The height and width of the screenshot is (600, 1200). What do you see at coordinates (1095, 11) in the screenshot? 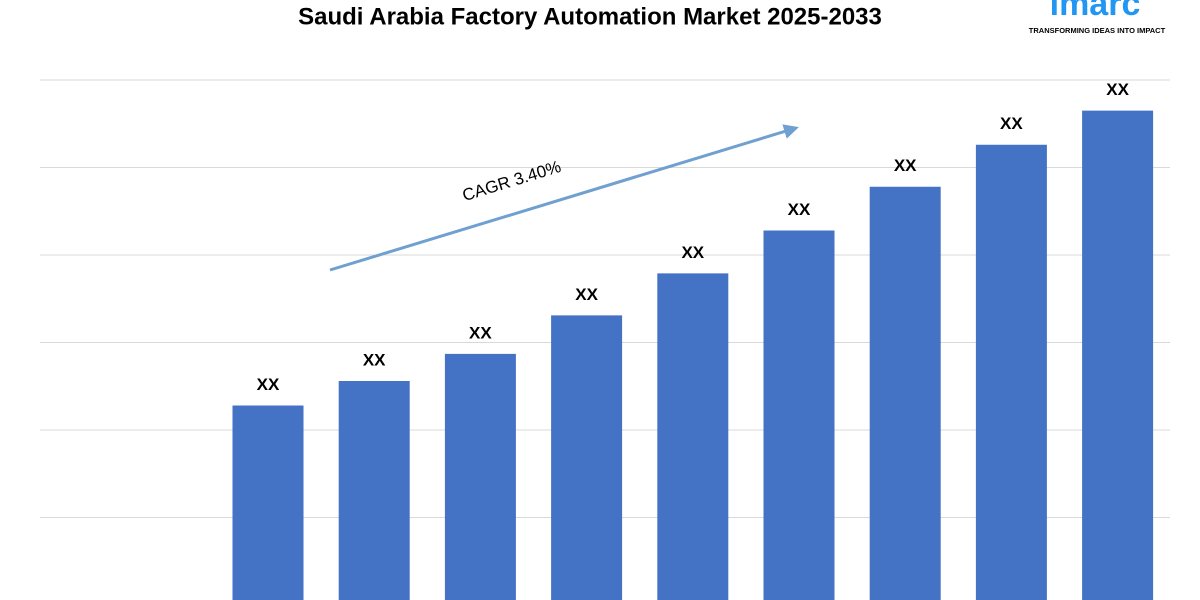
I see `logo: imarc` at bounding box center [1095, 11].